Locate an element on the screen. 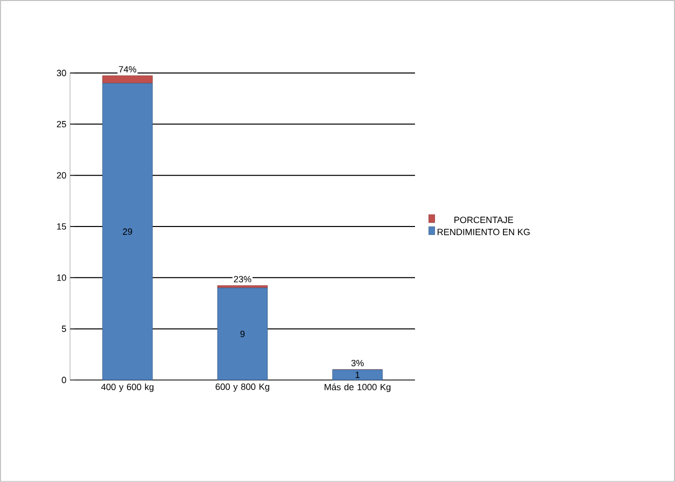 This screenshot has width=675, height=482. data-label: 9 is located at coordinates (242, 334).